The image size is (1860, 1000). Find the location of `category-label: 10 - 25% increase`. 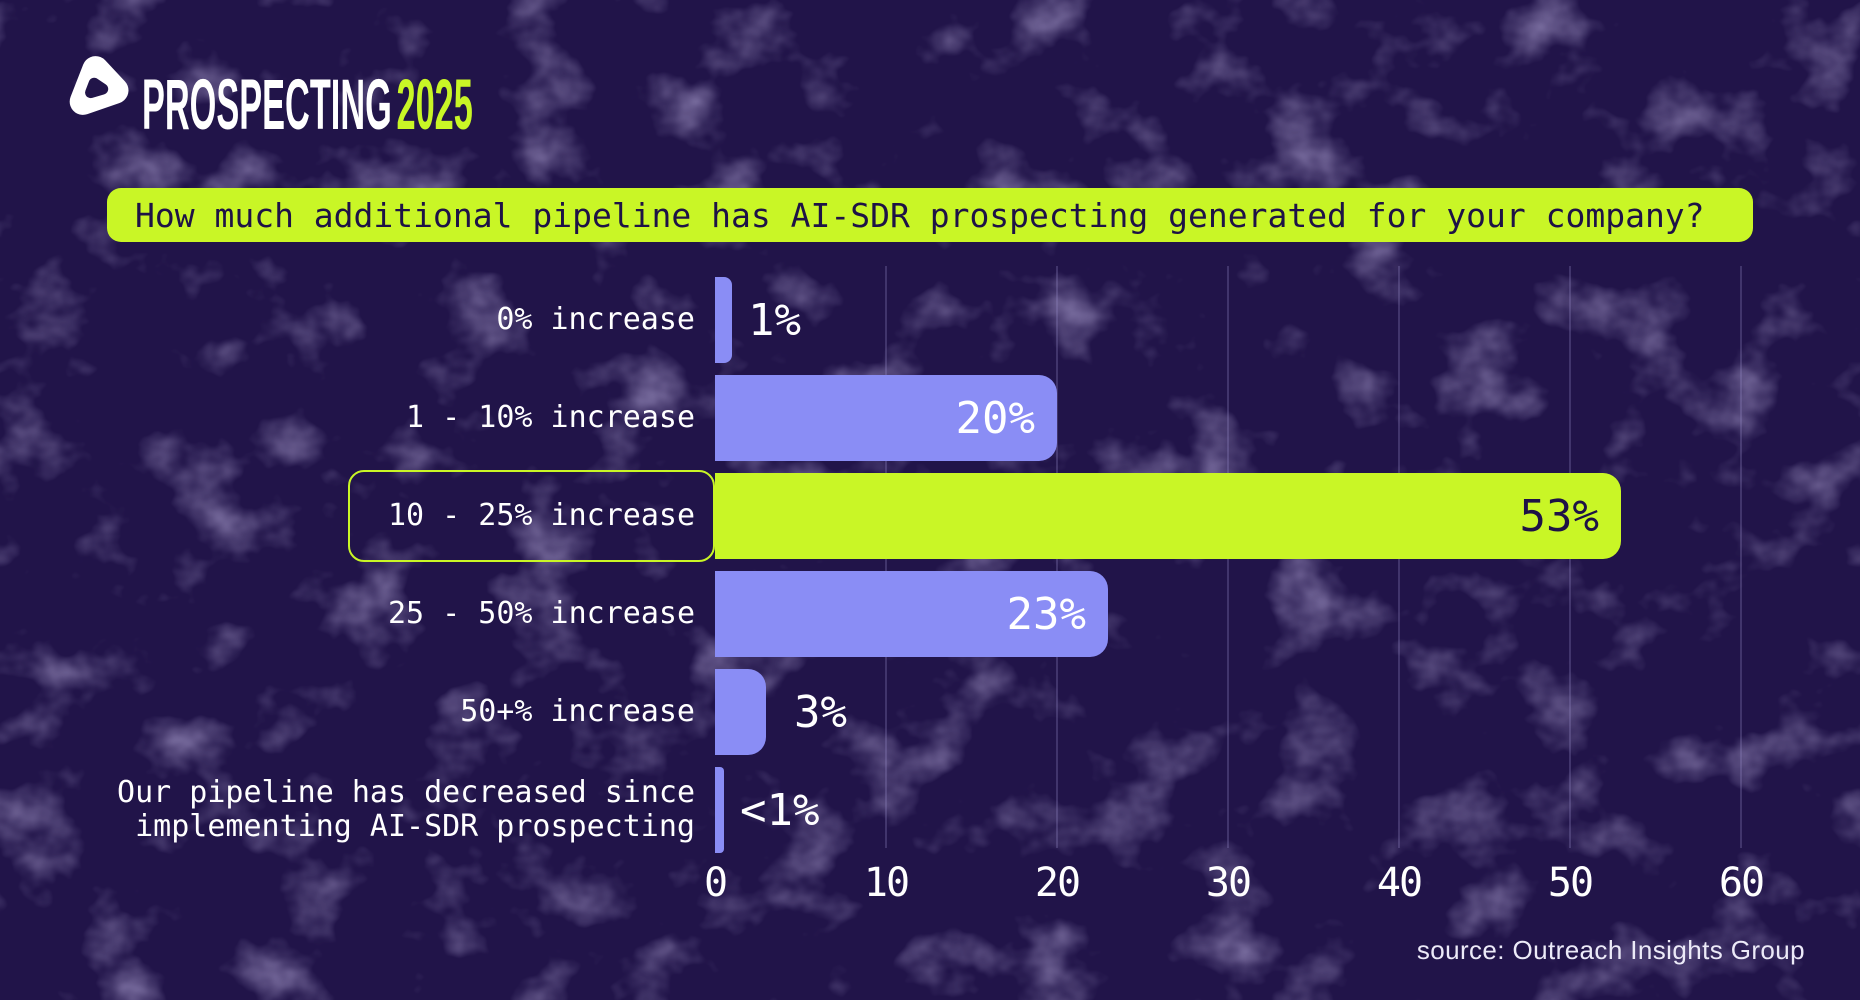

category-label: 10 - 25% increase is located at coordinates (541, 515).